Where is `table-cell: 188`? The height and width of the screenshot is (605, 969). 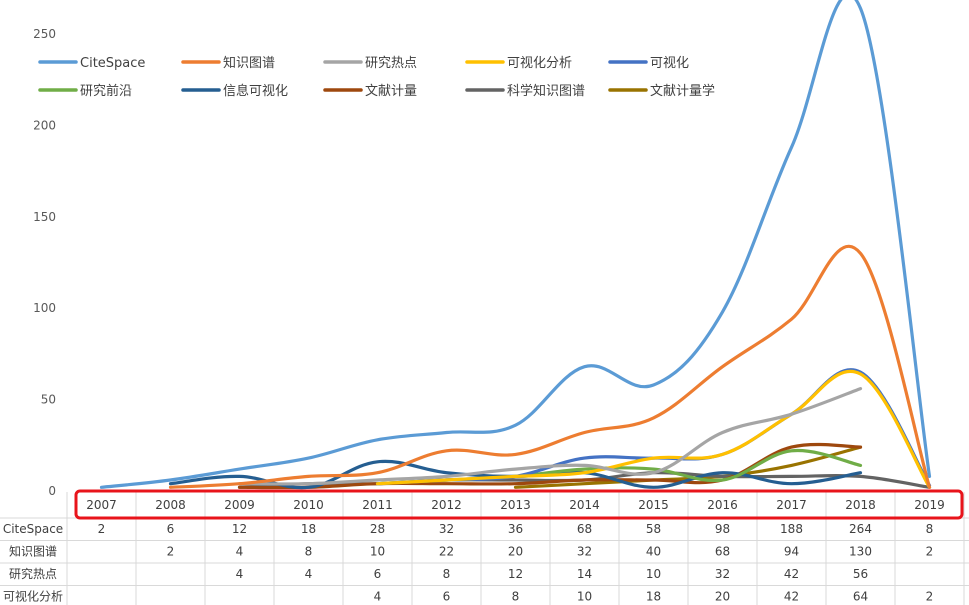 table-cell: 188 is located at coordinates (791, 529).